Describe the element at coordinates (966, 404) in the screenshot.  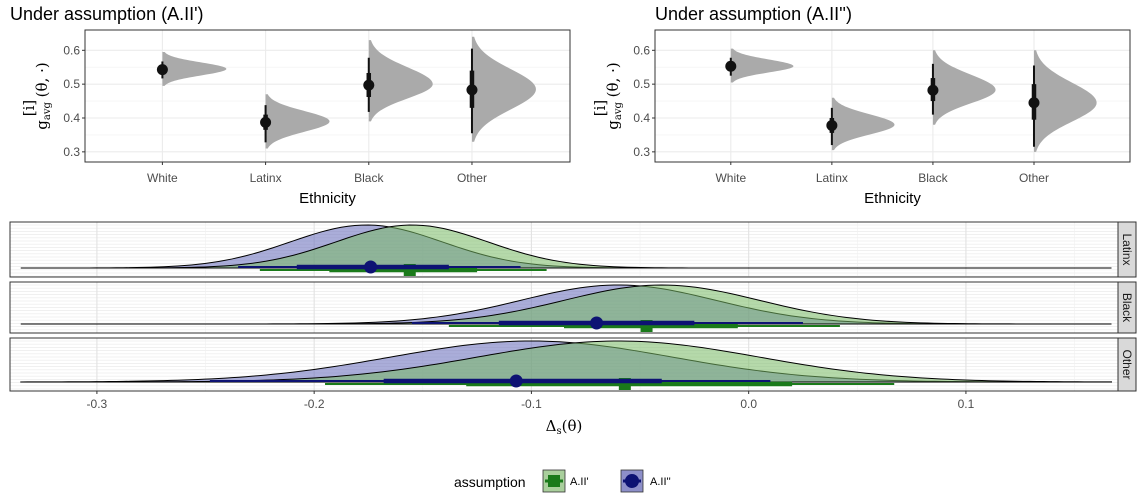
I see `x-tick-label: 0.1` at that location.